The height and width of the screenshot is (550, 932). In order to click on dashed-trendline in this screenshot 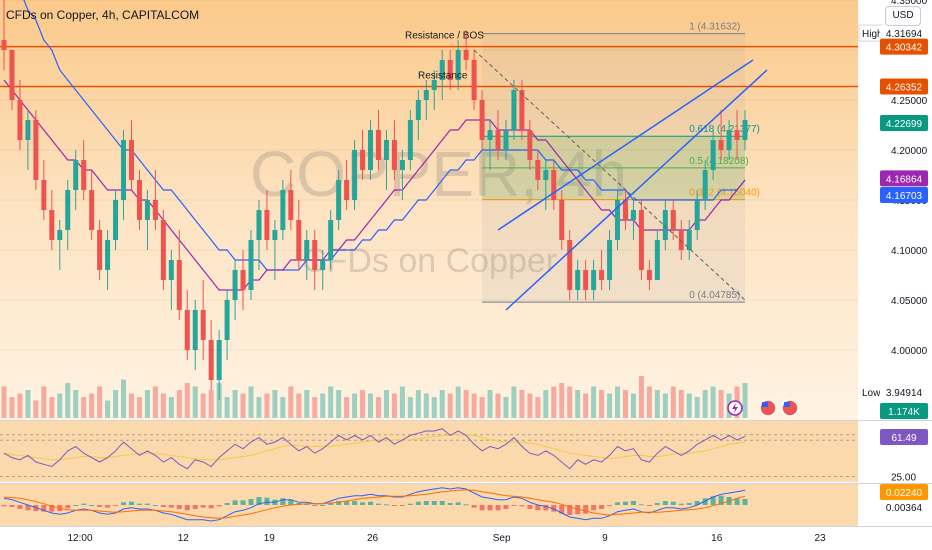, I will do `click(609, 175)`.